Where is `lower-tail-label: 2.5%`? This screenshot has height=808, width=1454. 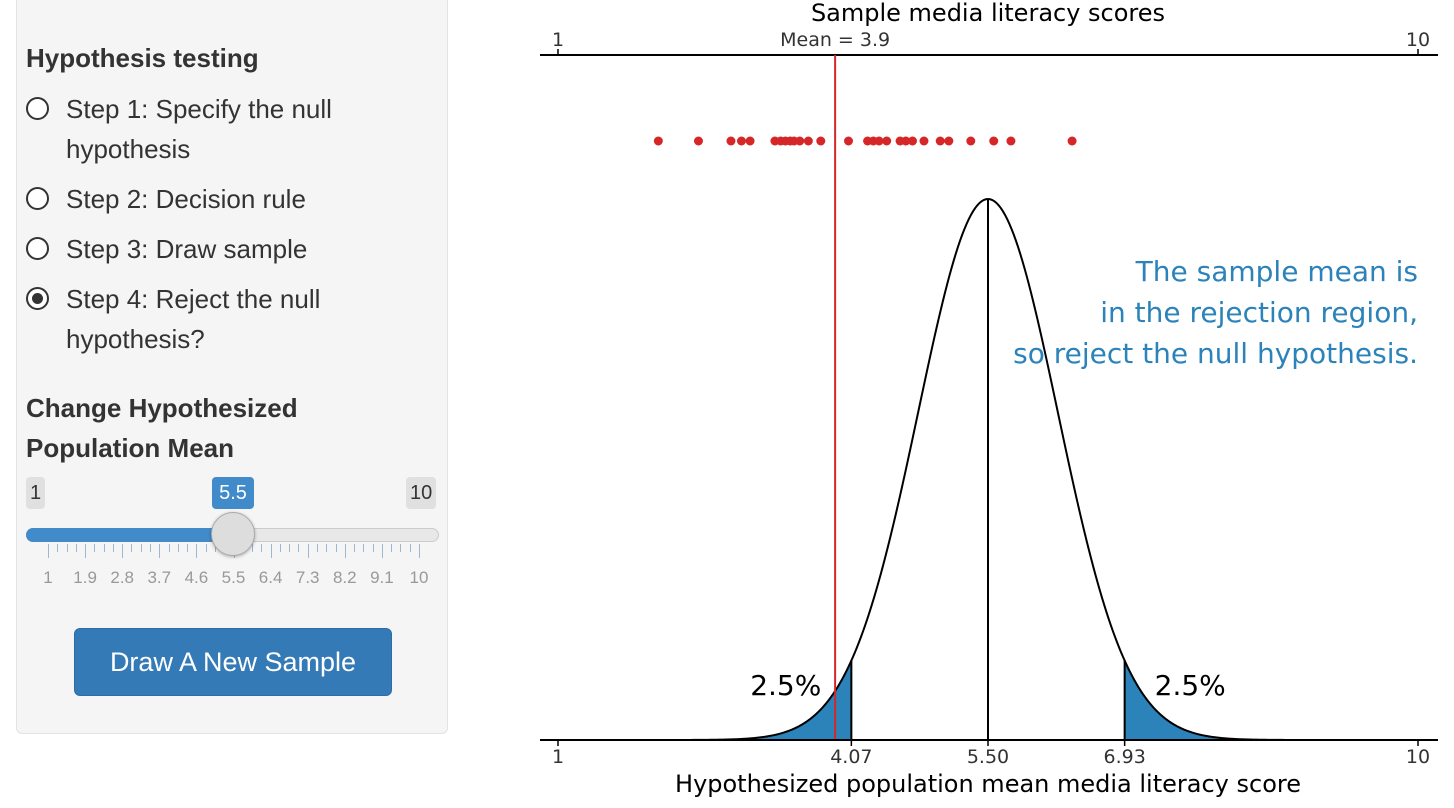 lower-tail-label: 2.5% is located at coordinates (785, 685).